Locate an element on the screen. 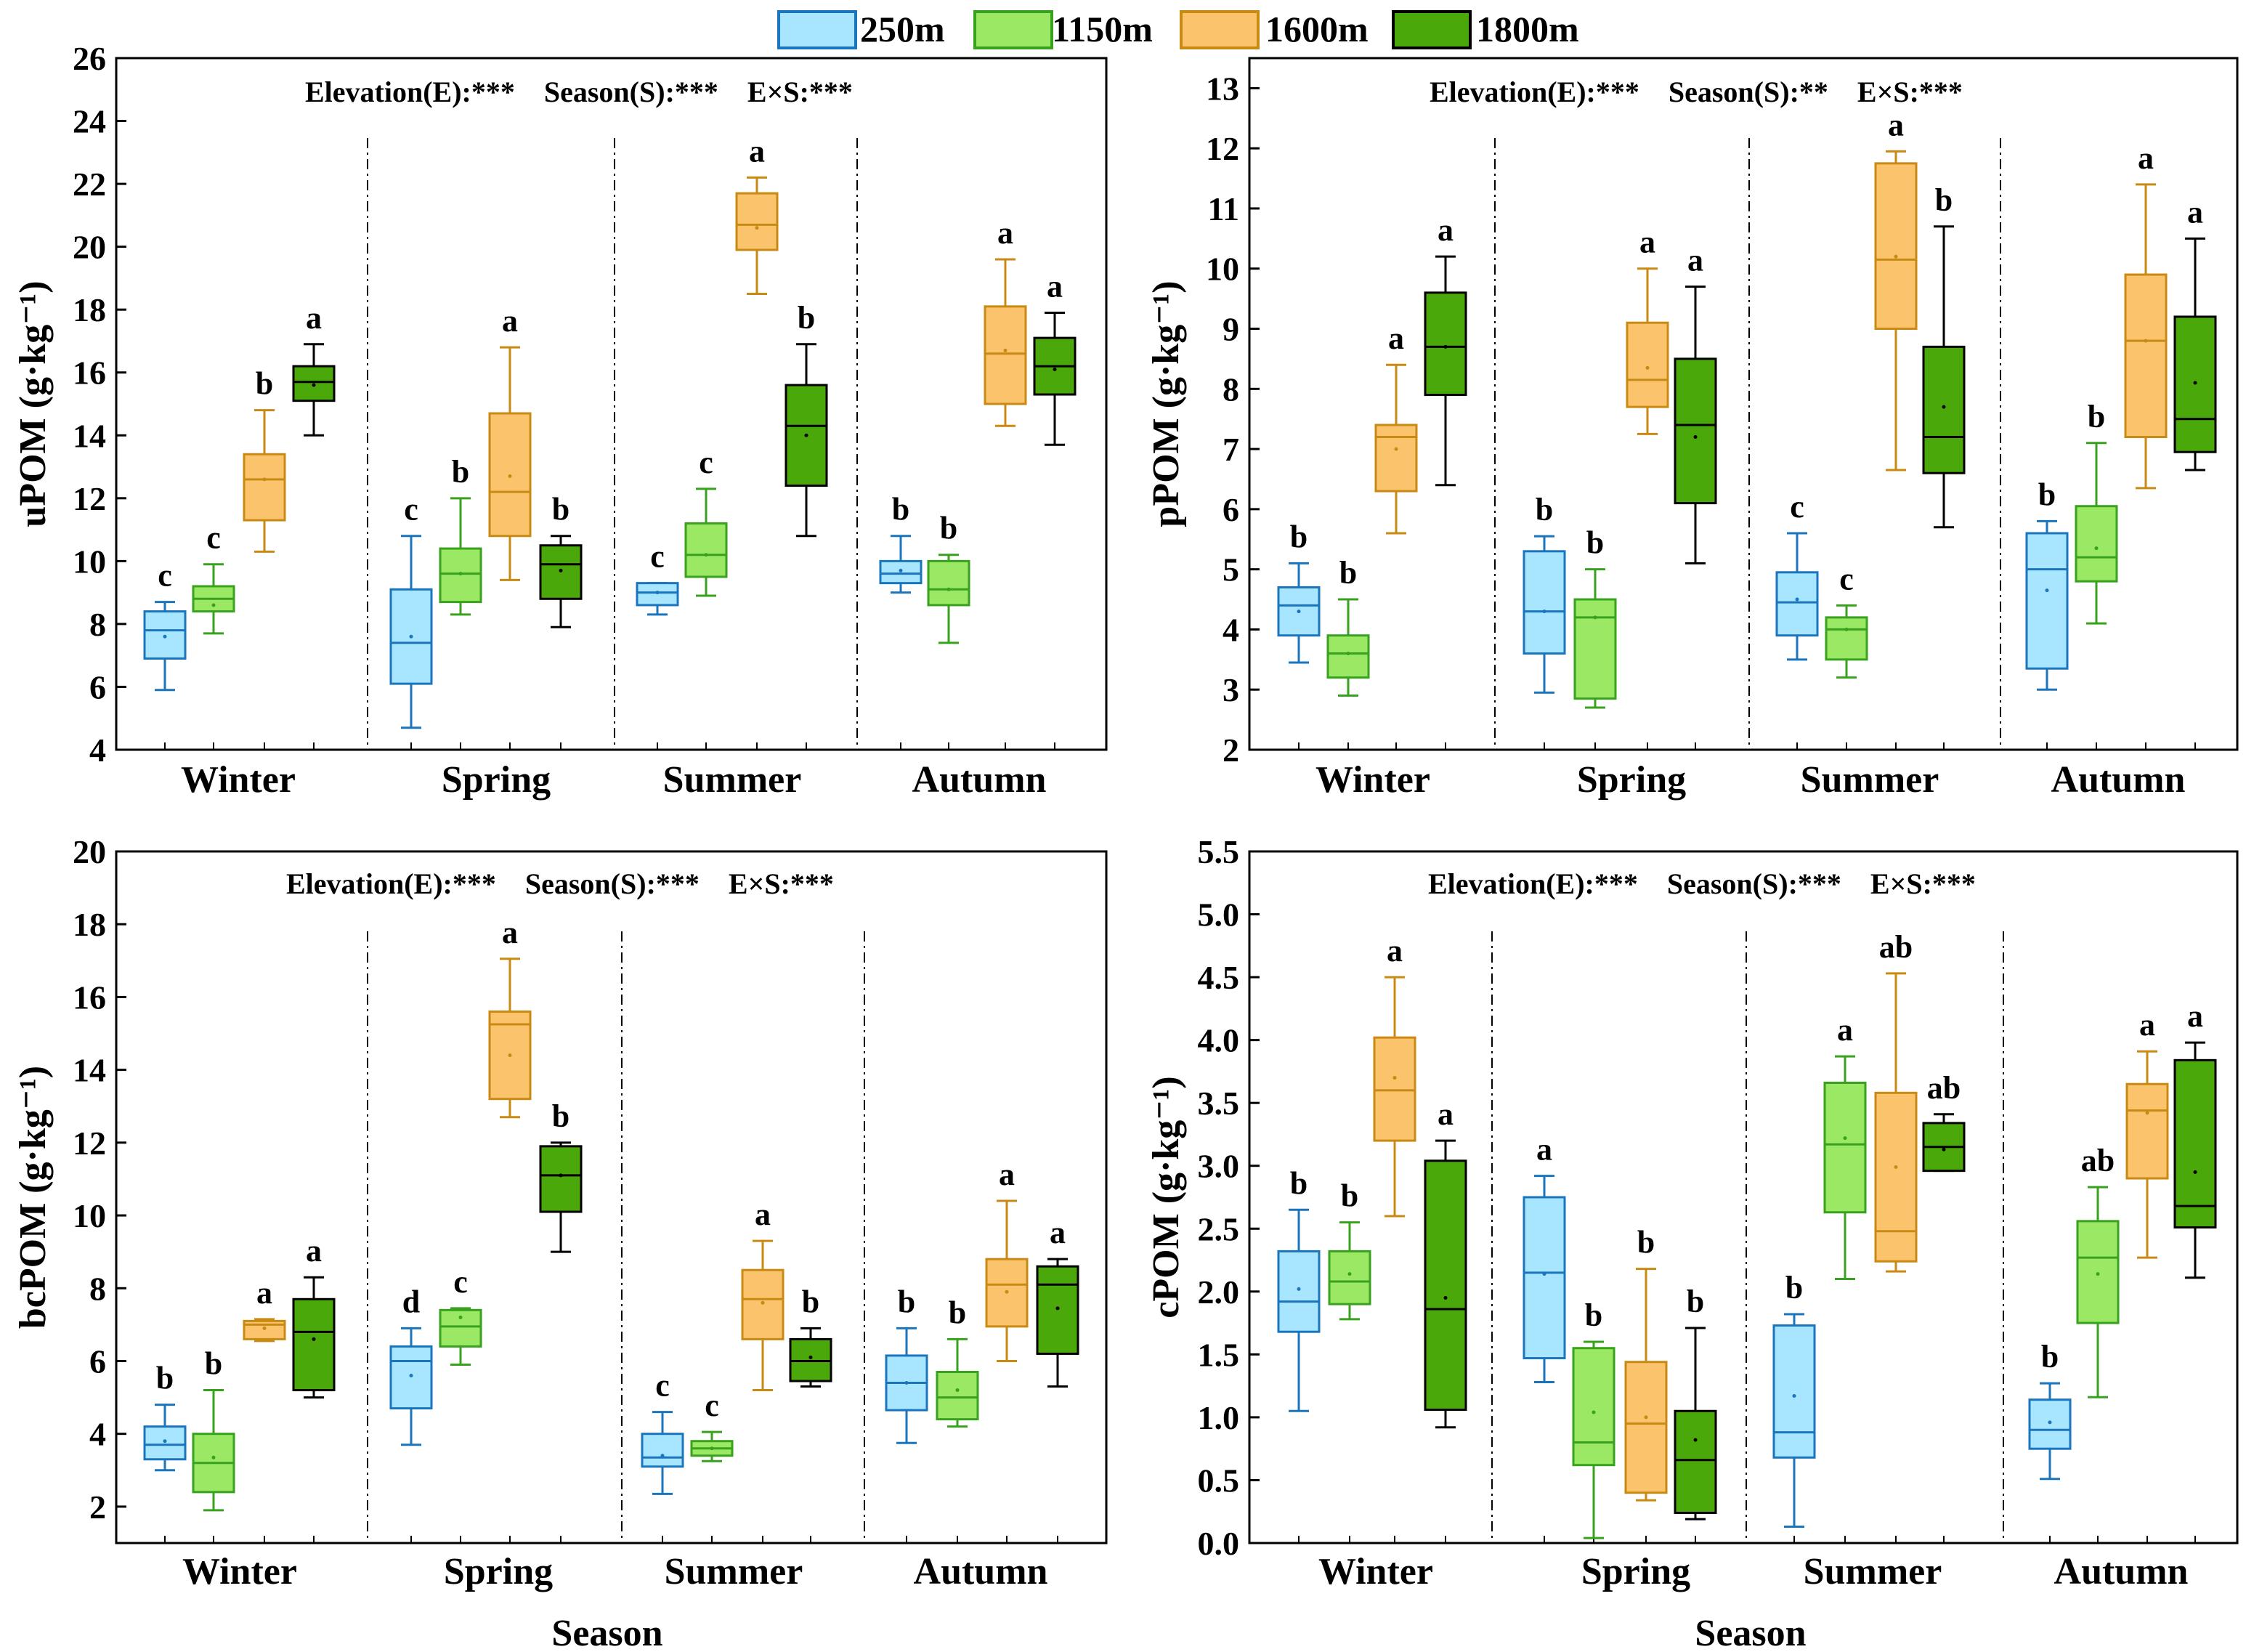 This screenshot has width=2246, height=1652. cpom-box-summer-1600m: ab is located at coordinates (1896, 1101).